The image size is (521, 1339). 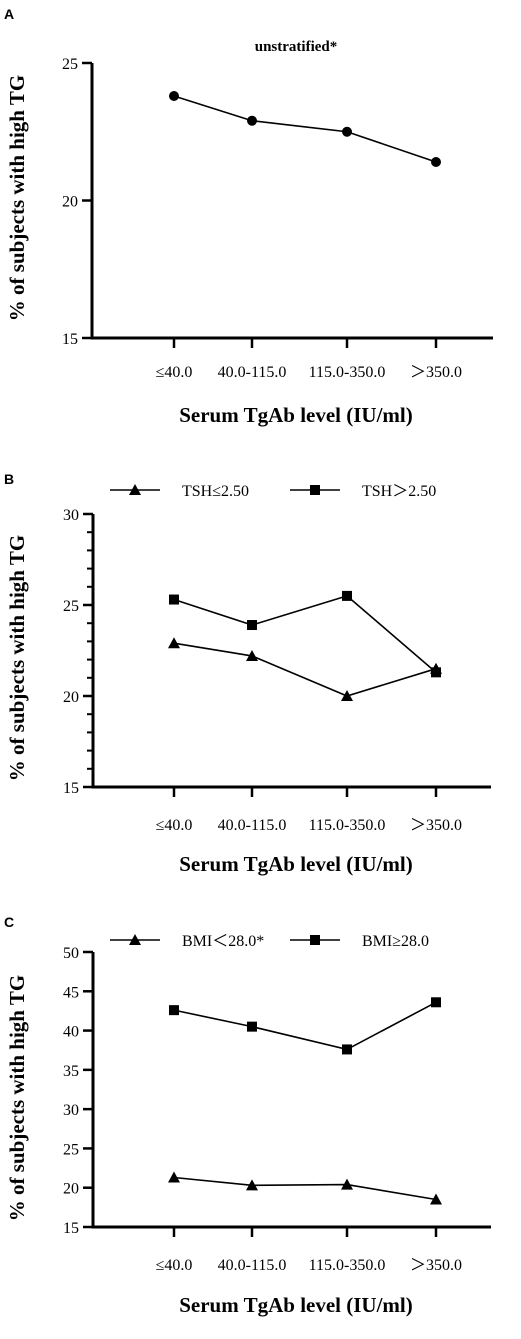 I want to click on chart-title: unstratified*, so click(x=296, y=47).